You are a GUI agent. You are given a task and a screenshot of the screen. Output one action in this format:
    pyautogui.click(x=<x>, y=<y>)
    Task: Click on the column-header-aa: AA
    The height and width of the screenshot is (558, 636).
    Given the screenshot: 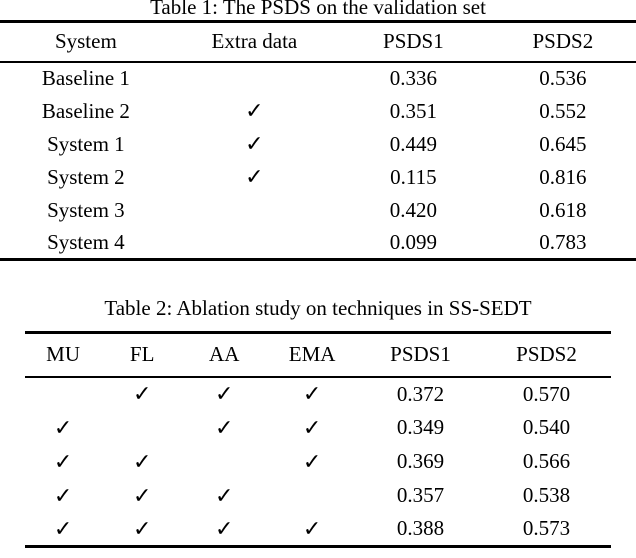 What is the action you would take?
    pyautogui.click(x=224, y=354)
    